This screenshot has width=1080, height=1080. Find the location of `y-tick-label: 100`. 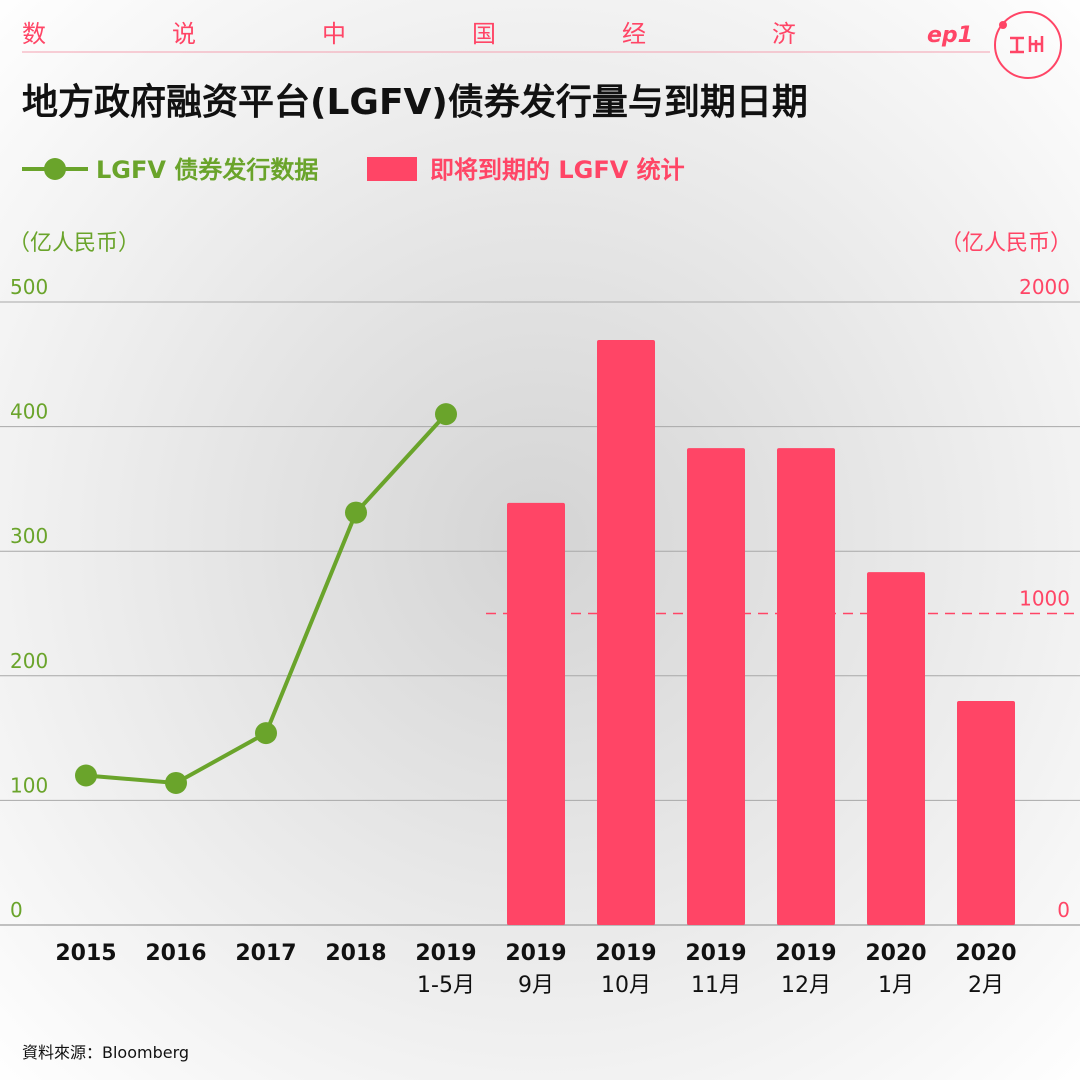

y-tick-label: 100 is located at coordinates (29, 785).